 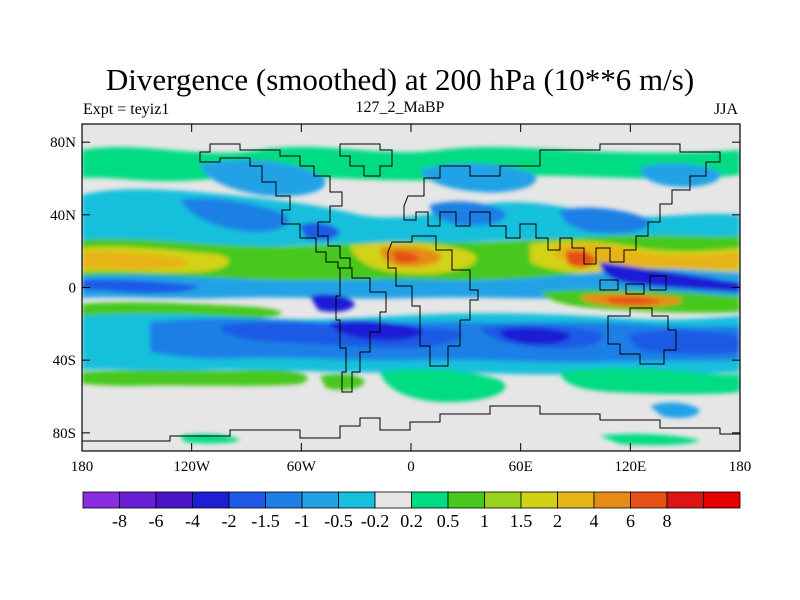 What do you see at coordinates (192, 467) in the screenshot?
I see `lon-tick-label: 120W` at bounding box center [192, 467].